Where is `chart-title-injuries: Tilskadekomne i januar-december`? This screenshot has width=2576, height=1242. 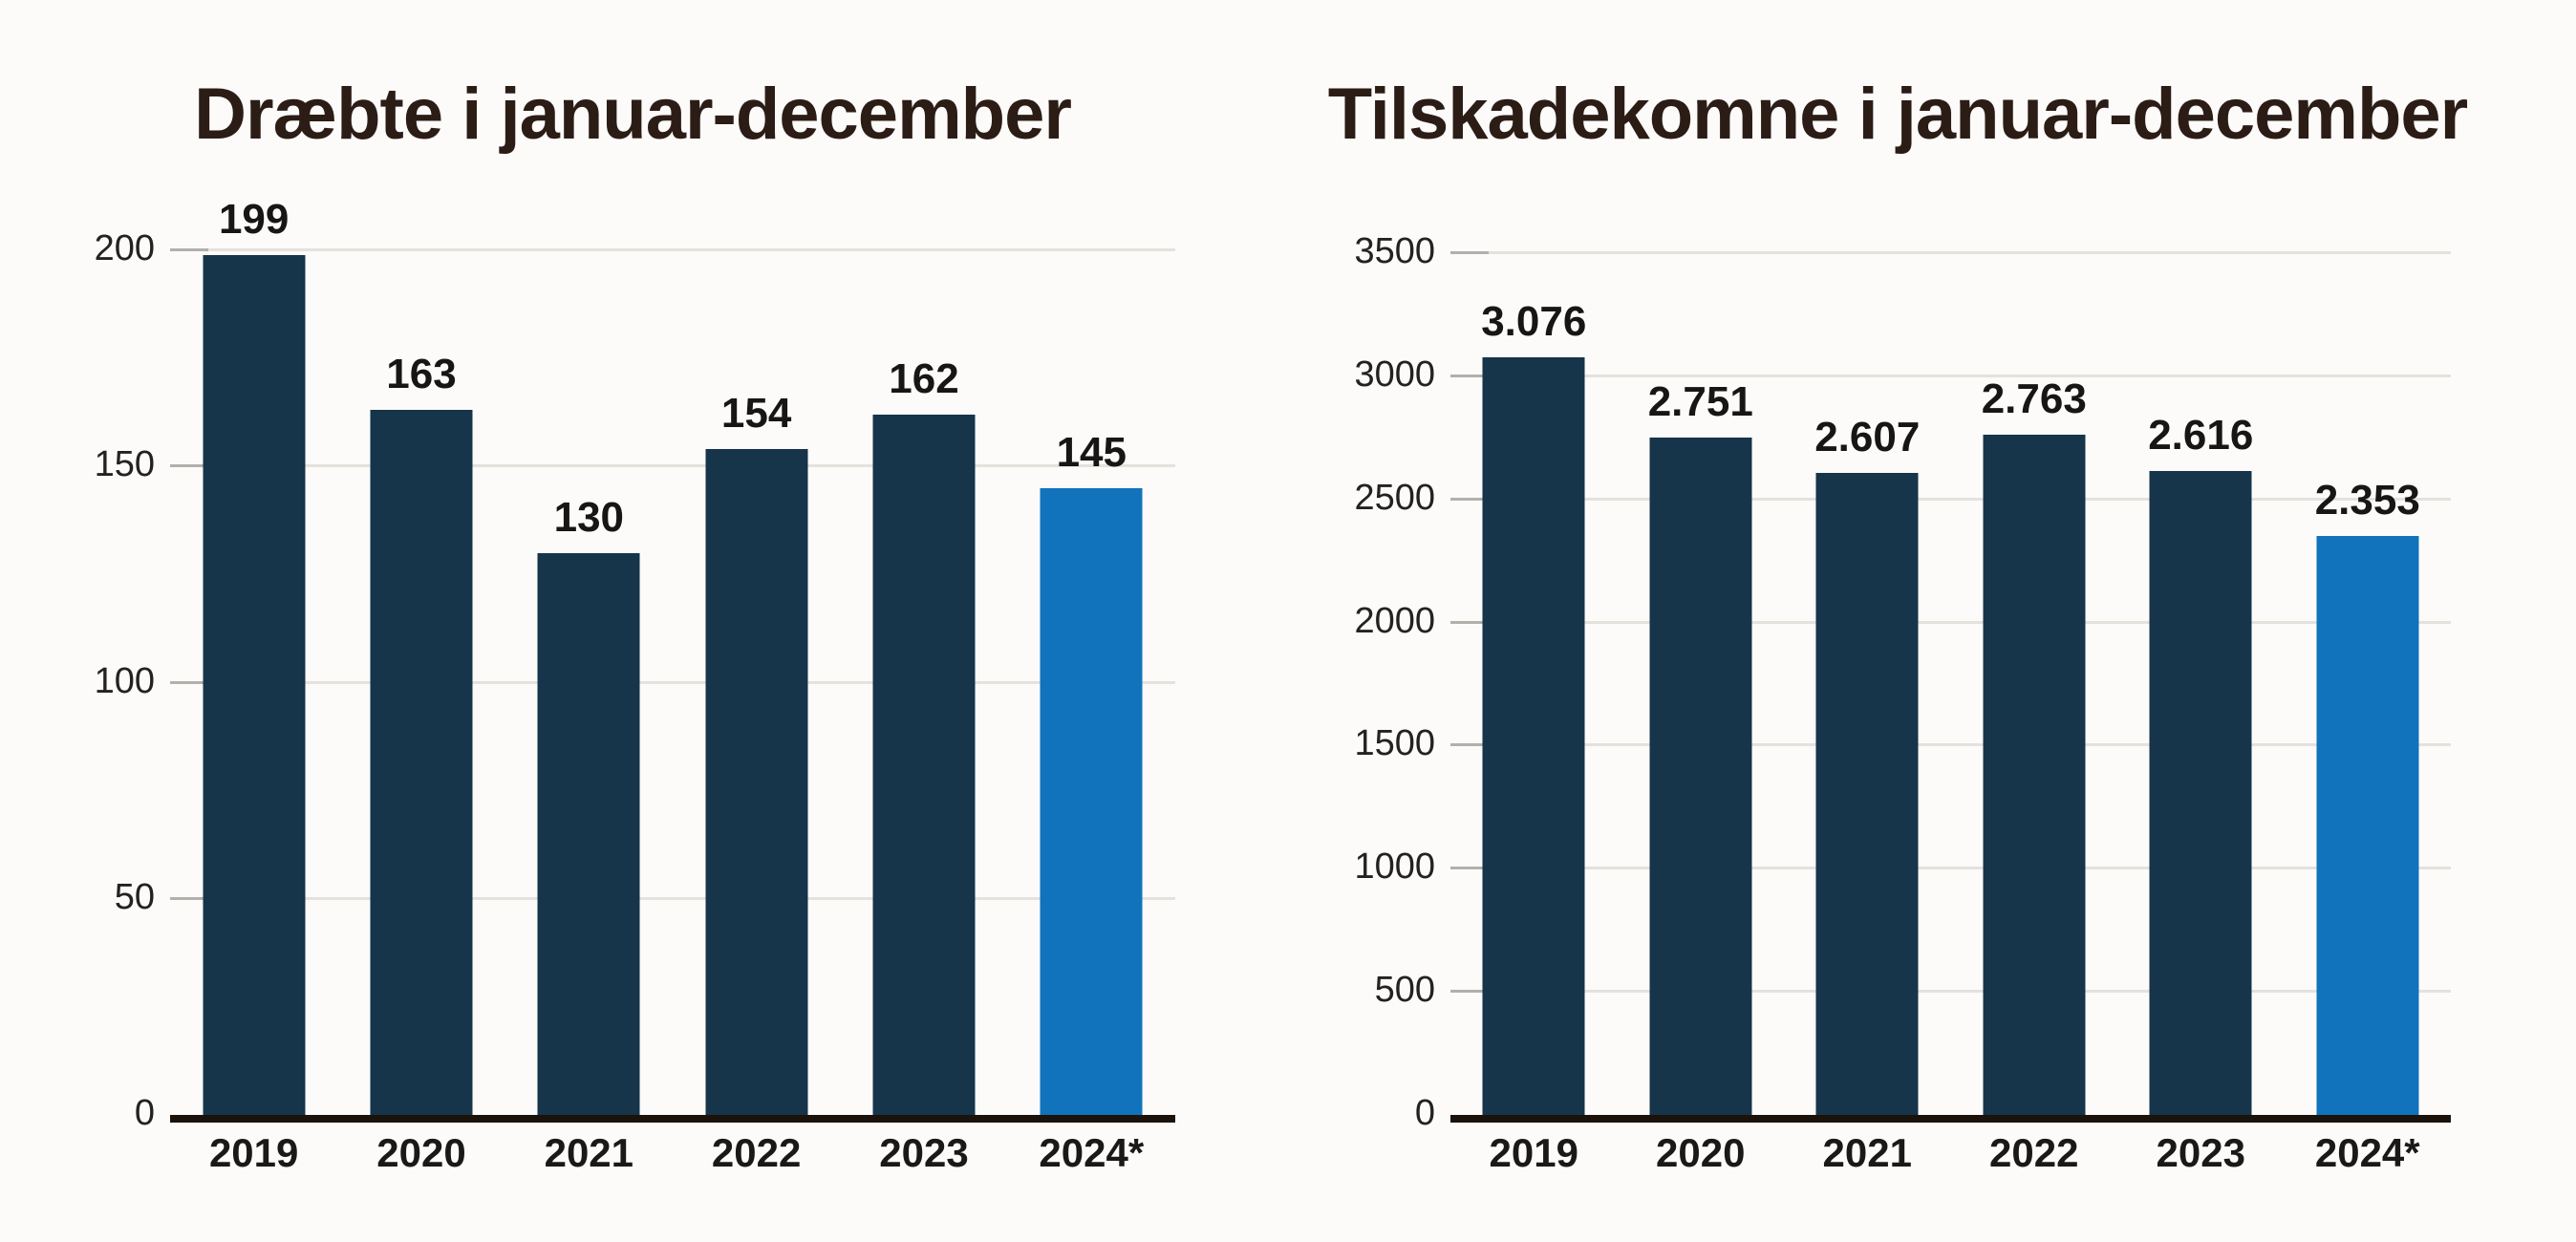 chart-title-injuries: Tilskadekomne i januar-december is located at coordinates (1898, 114).